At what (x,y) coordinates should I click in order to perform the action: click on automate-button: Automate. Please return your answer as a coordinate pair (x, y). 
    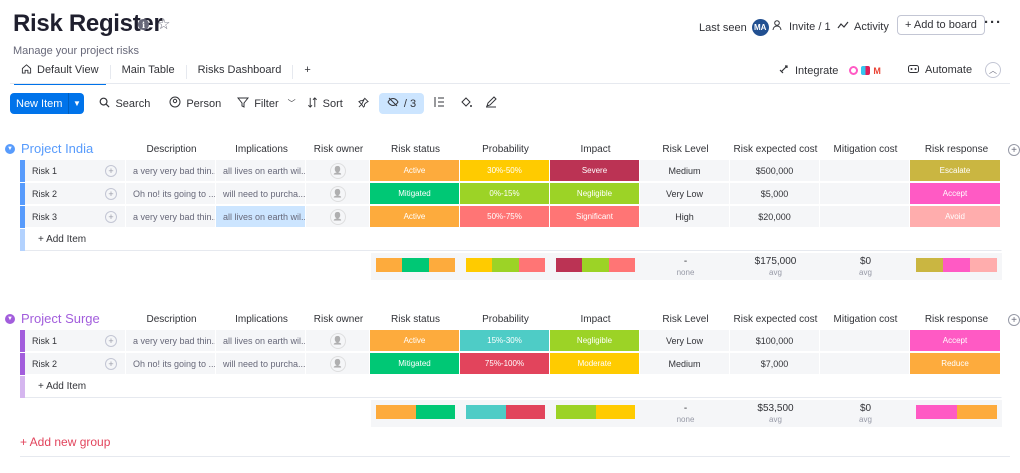
    Looking at the image, I should click on (939, 70).